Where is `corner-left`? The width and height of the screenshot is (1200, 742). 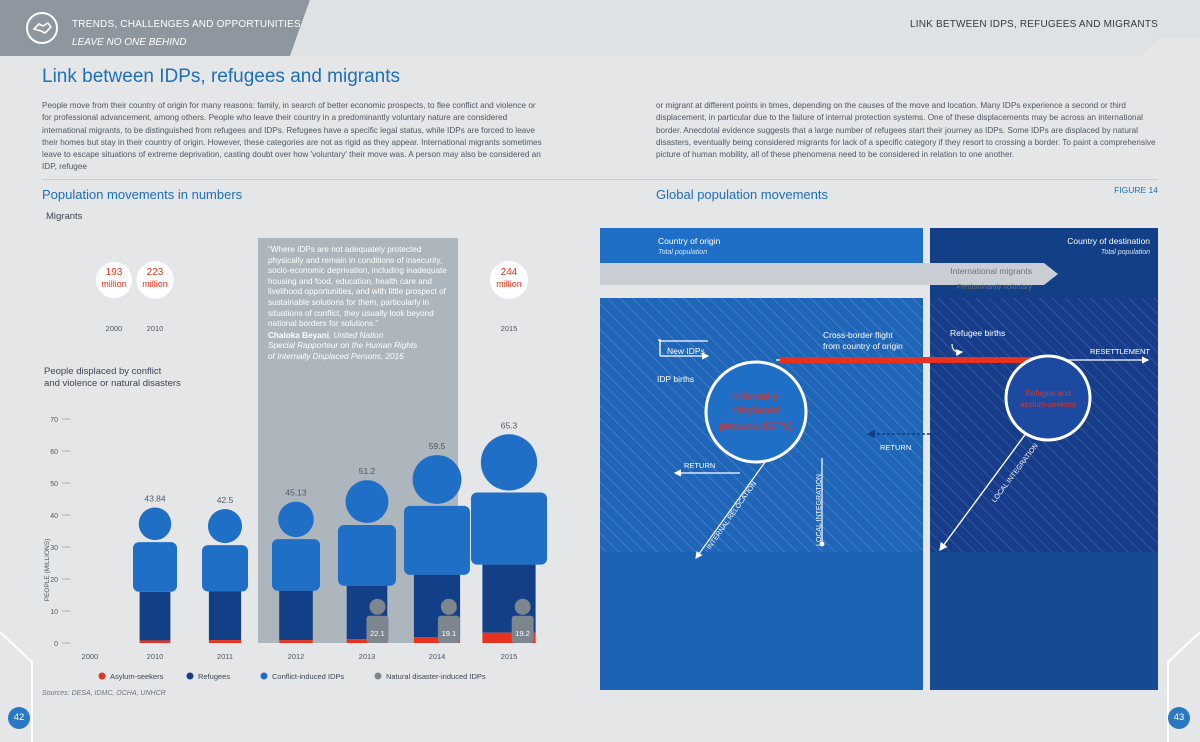 corner-left is located at coordinates (16, 687).